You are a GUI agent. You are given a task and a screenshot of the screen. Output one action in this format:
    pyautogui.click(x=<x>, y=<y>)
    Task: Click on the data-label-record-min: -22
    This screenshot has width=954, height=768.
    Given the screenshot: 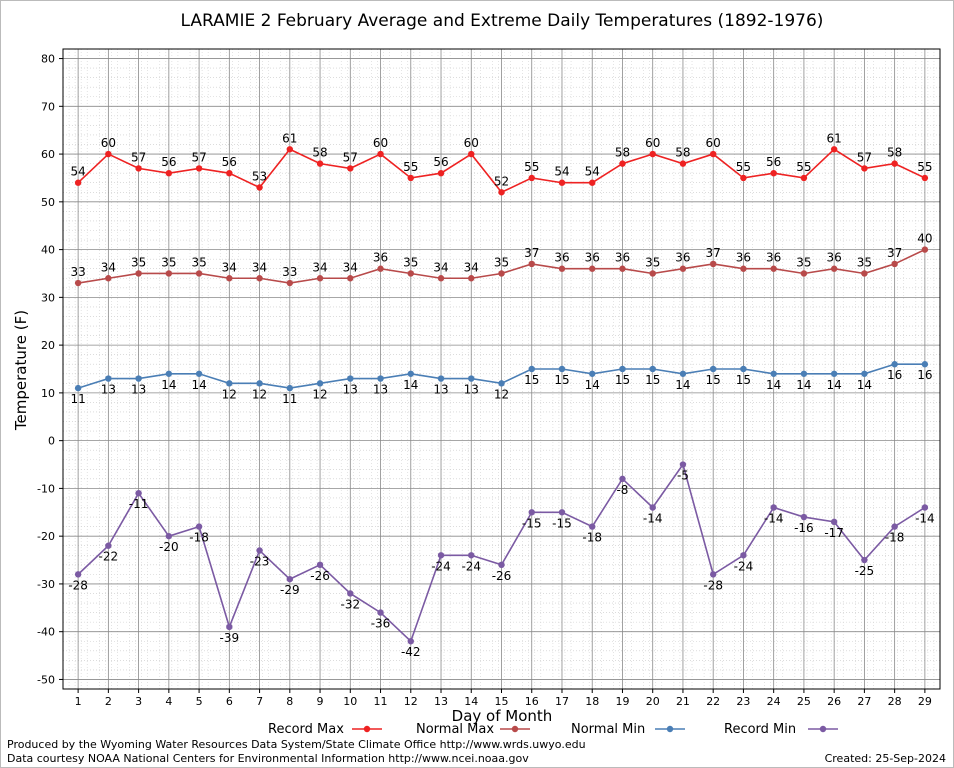 What is the action you would take?
    pyautogui.click(x=109, y=557)
    